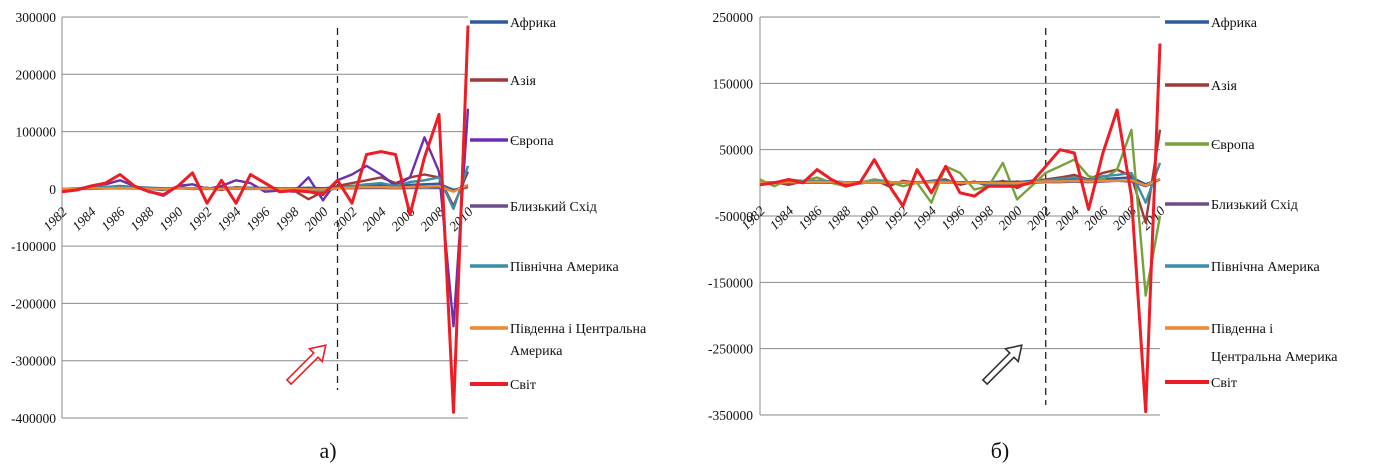 This screenshot has height=470, width=1377. What do you see at coordinates (736, 150) in the screenshot?
I see `y-tick-label: 50000` at bounding box center [736, 150].